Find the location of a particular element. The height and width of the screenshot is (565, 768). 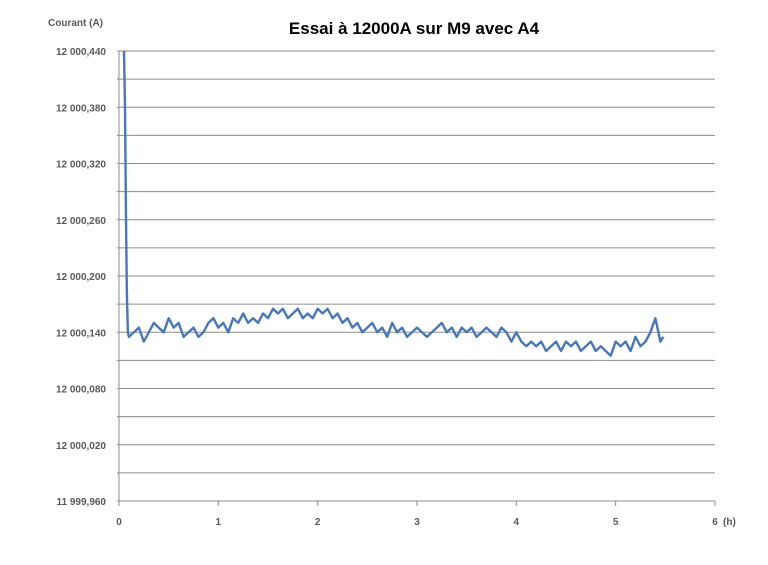

x-tick-label: 5 is located at coordinates (616, 522).